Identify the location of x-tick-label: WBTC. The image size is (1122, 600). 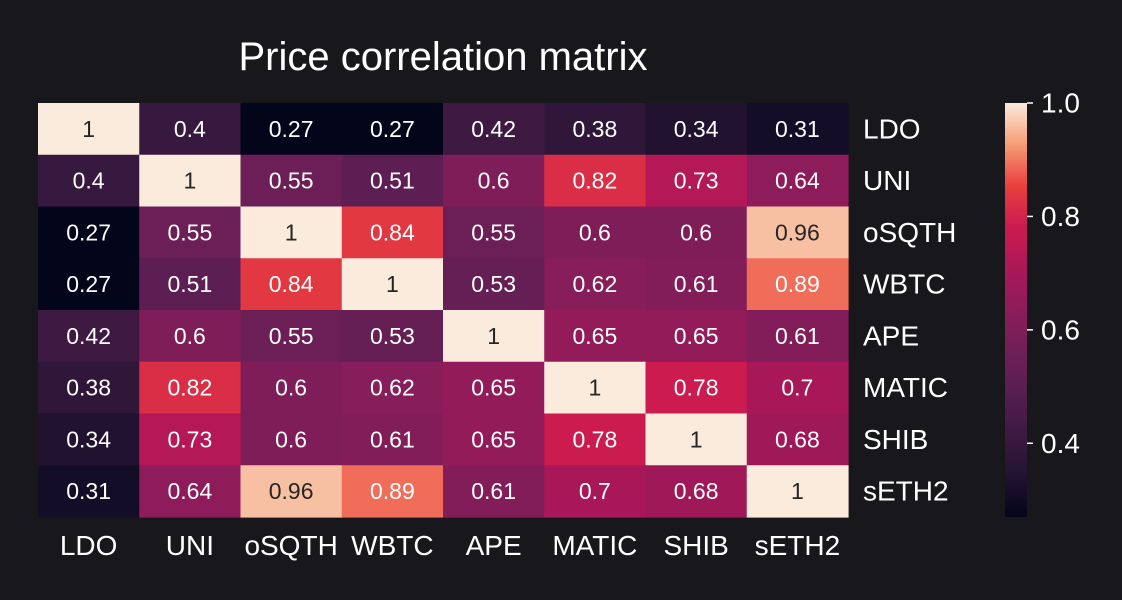
(392, 545).